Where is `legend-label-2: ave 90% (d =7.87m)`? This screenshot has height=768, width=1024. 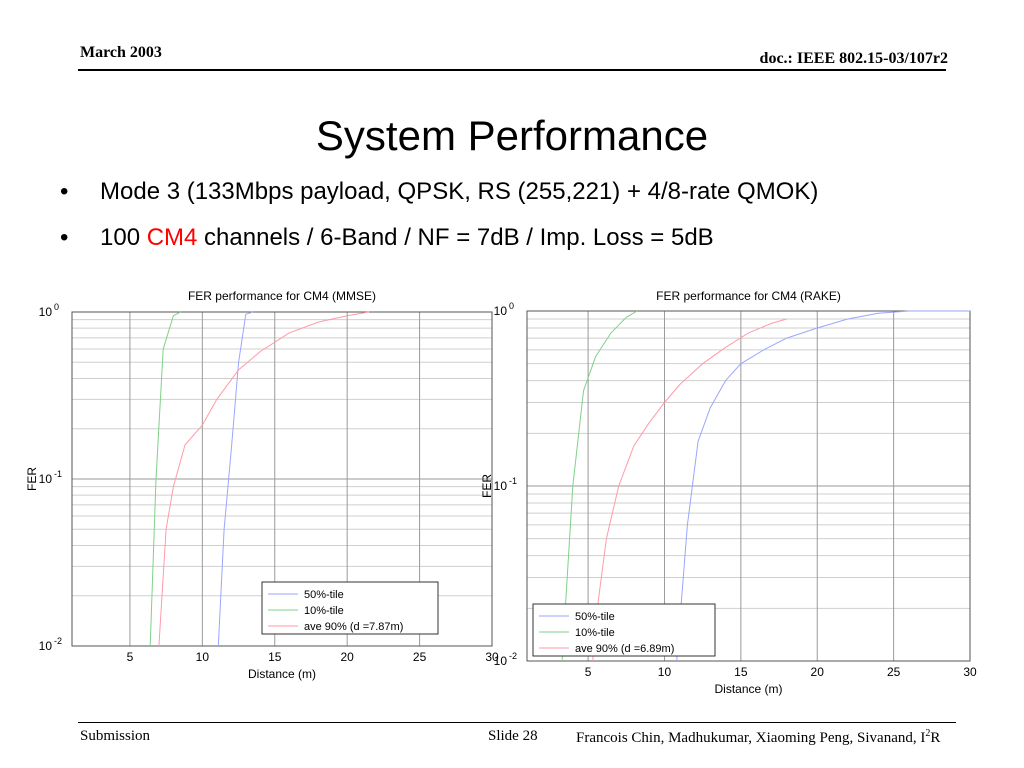 legend-label-2: ave 90% (d =7.87m) is located at coordinates (353, 627).